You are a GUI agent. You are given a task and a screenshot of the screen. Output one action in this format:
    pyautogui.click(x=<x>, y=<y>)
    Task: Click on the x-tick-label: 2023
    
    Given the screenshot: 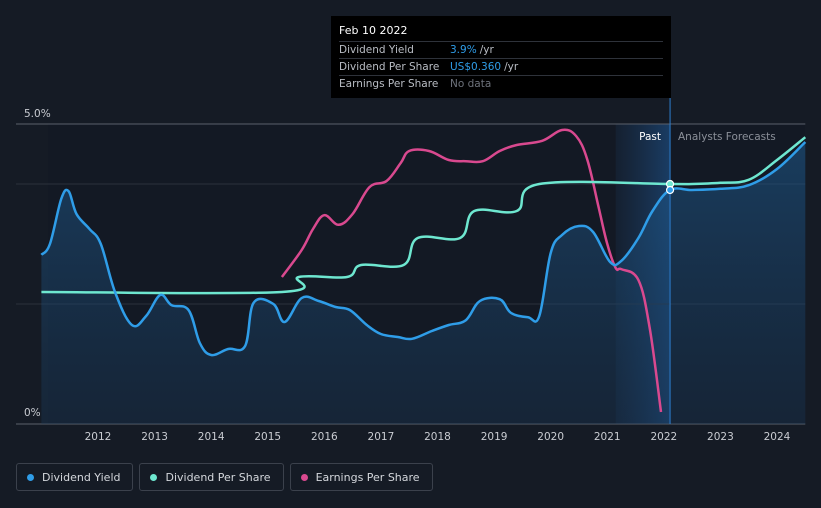 What is the action you would take?
    pyautogui.click(x=720, y=437)
    